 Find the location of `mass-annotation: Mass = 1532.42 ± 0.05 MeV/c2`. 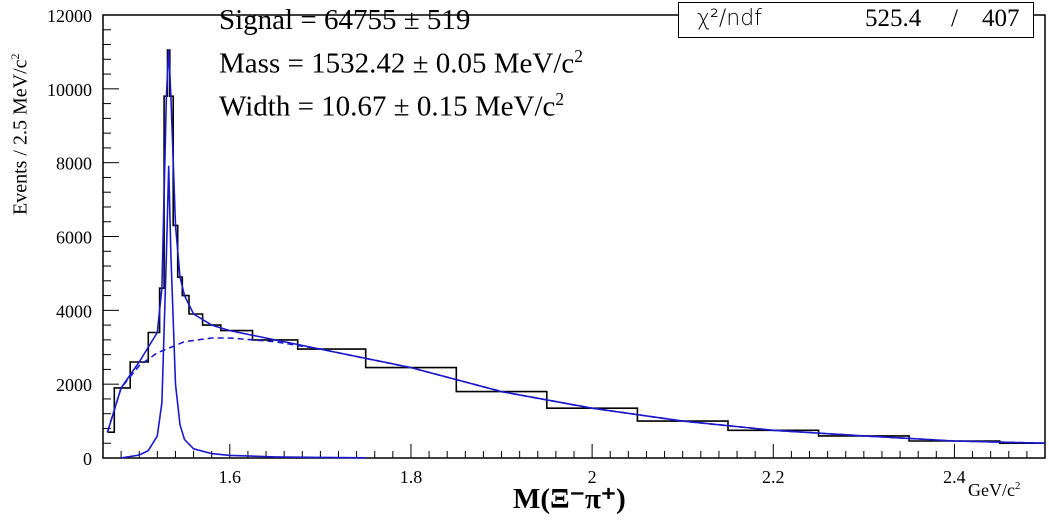

mass-annotation: Mass = 1532.42 ± 0.05 MeV/c2 is located at coordinates (401, 63).